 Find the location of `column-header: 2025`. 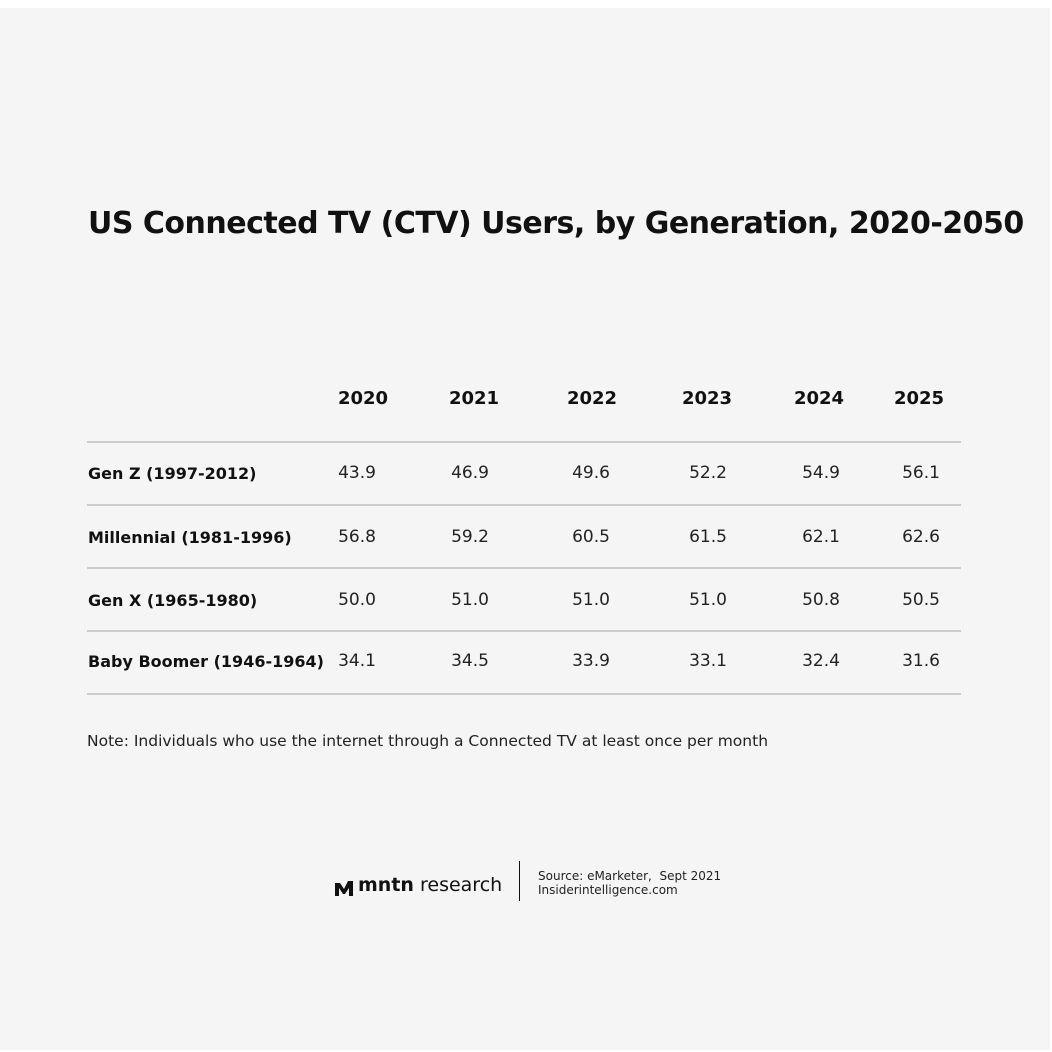

column-header: 2025 is located at coordinates (919, 398).